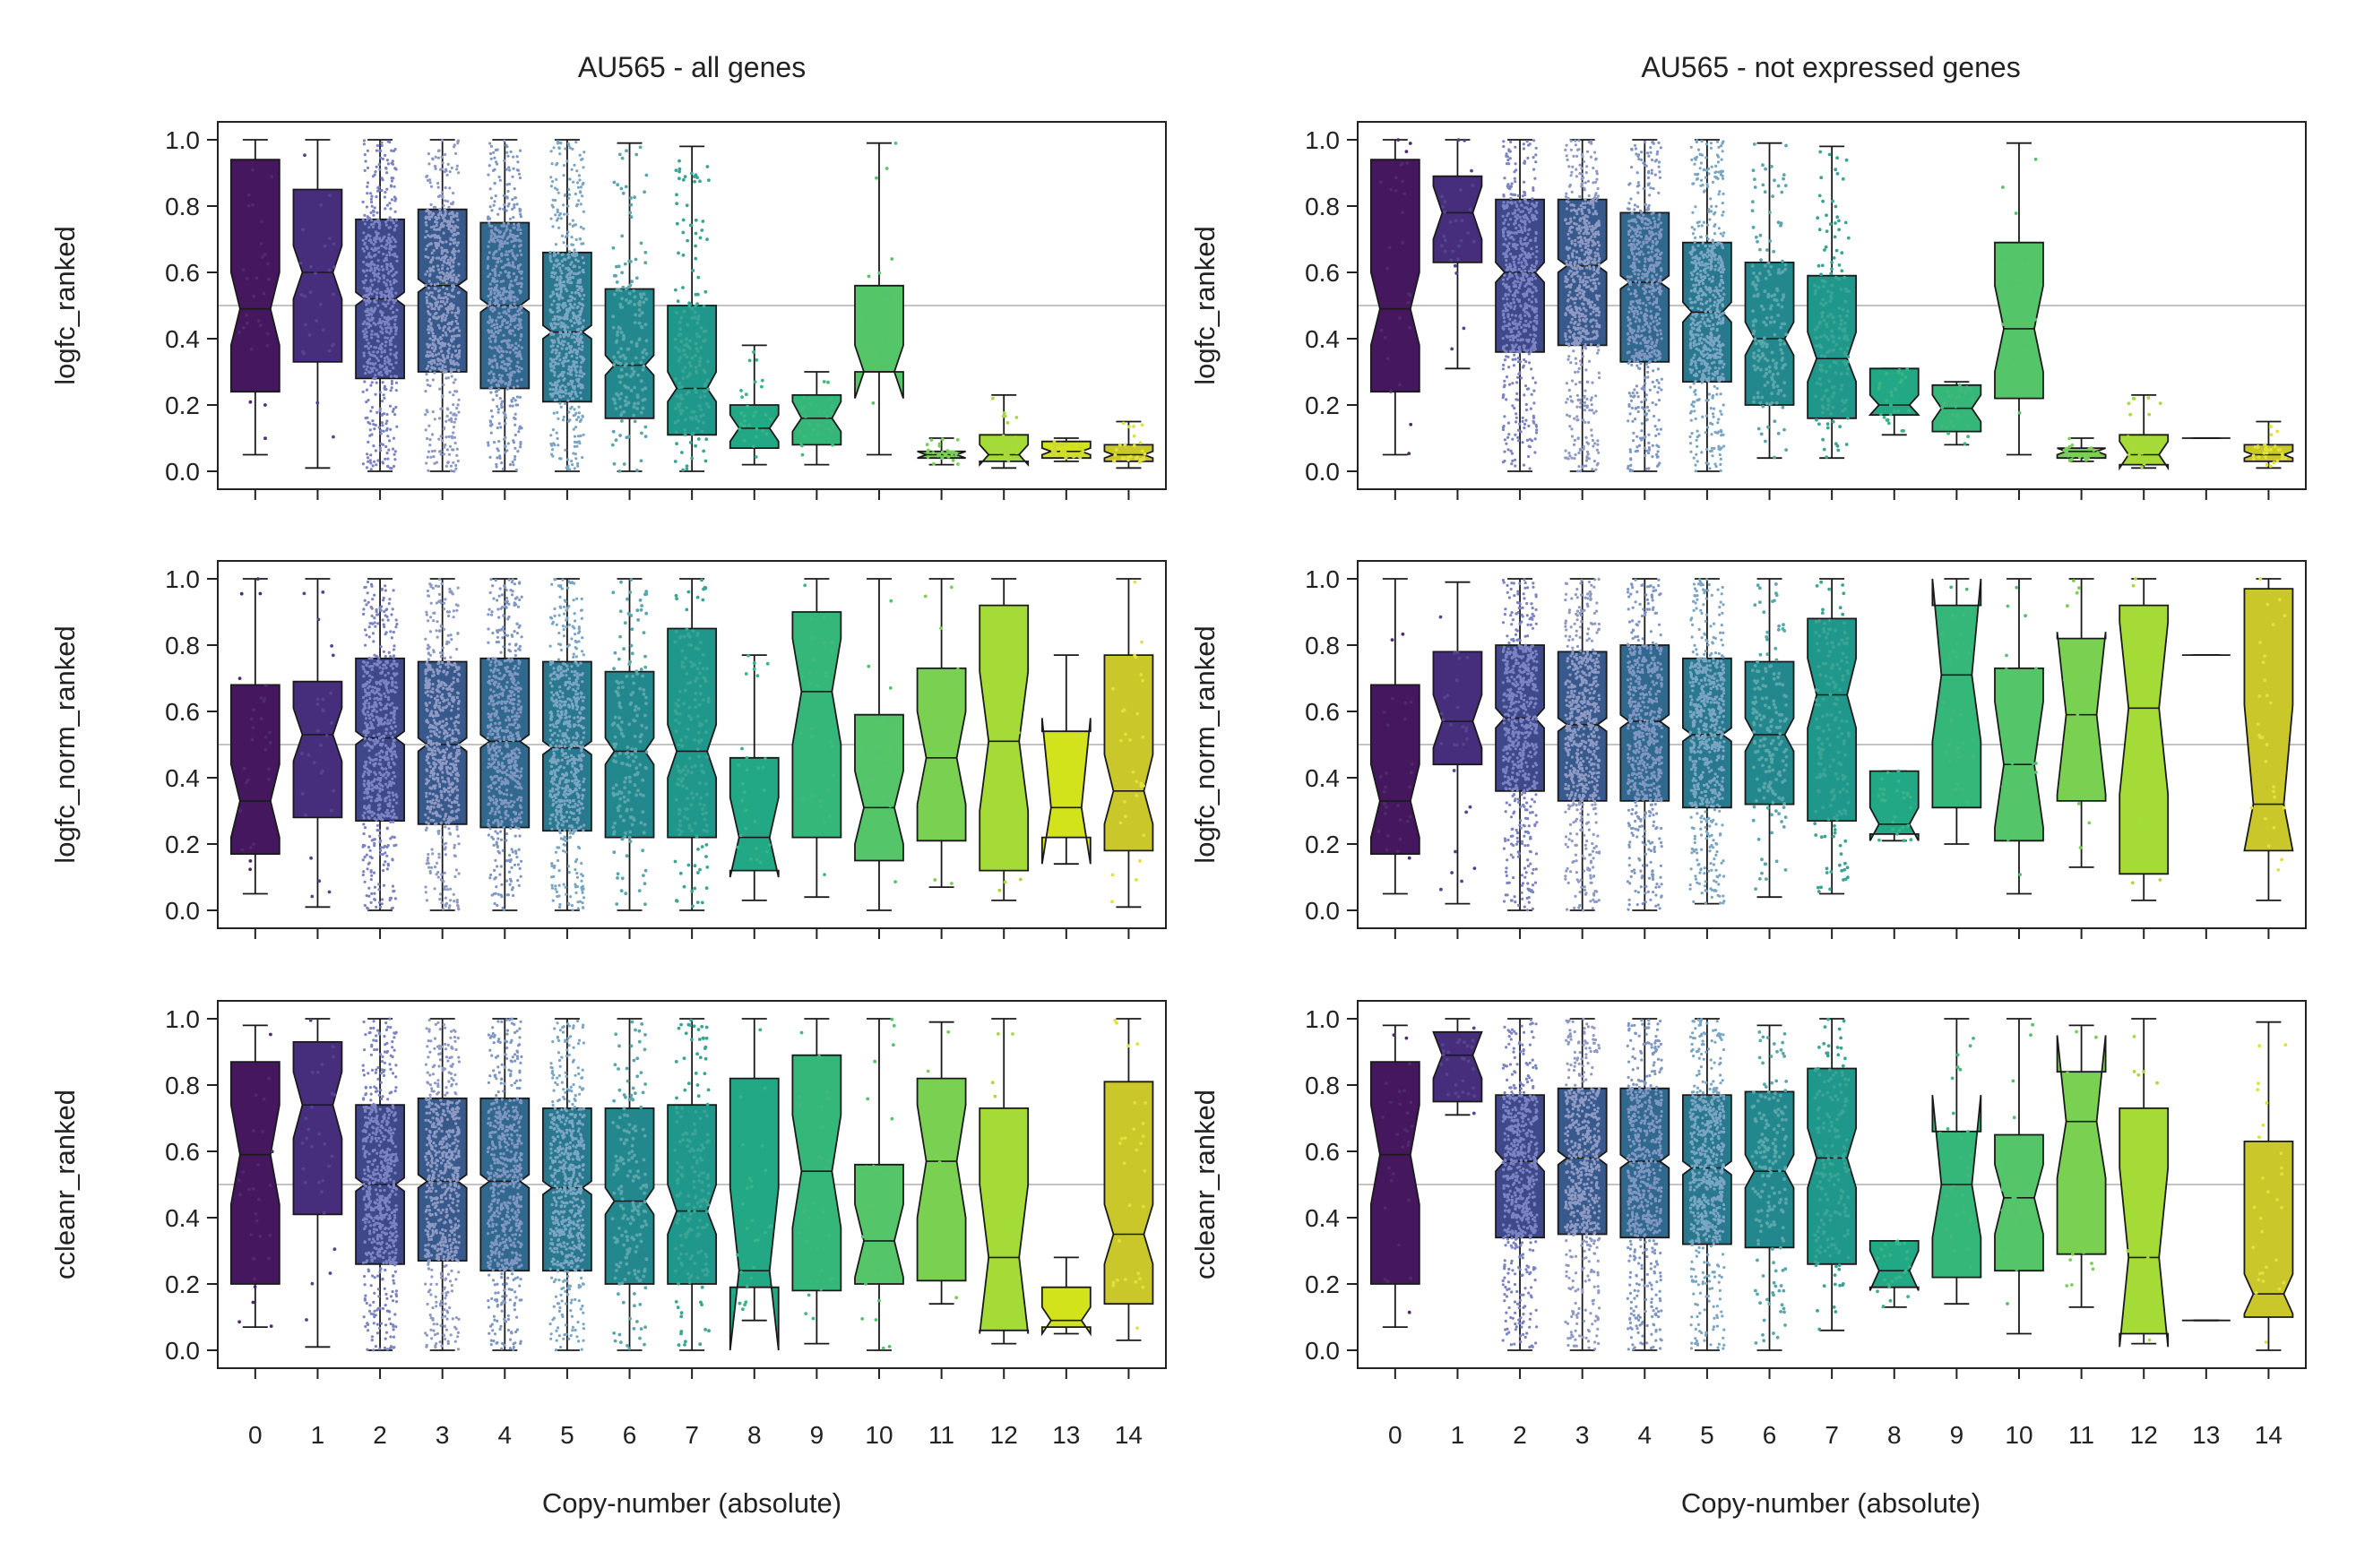  Describe the element at coordinates (65, 744) in the screenshot. I see `y-axis-label: logfc_norm_ranked` at that location.